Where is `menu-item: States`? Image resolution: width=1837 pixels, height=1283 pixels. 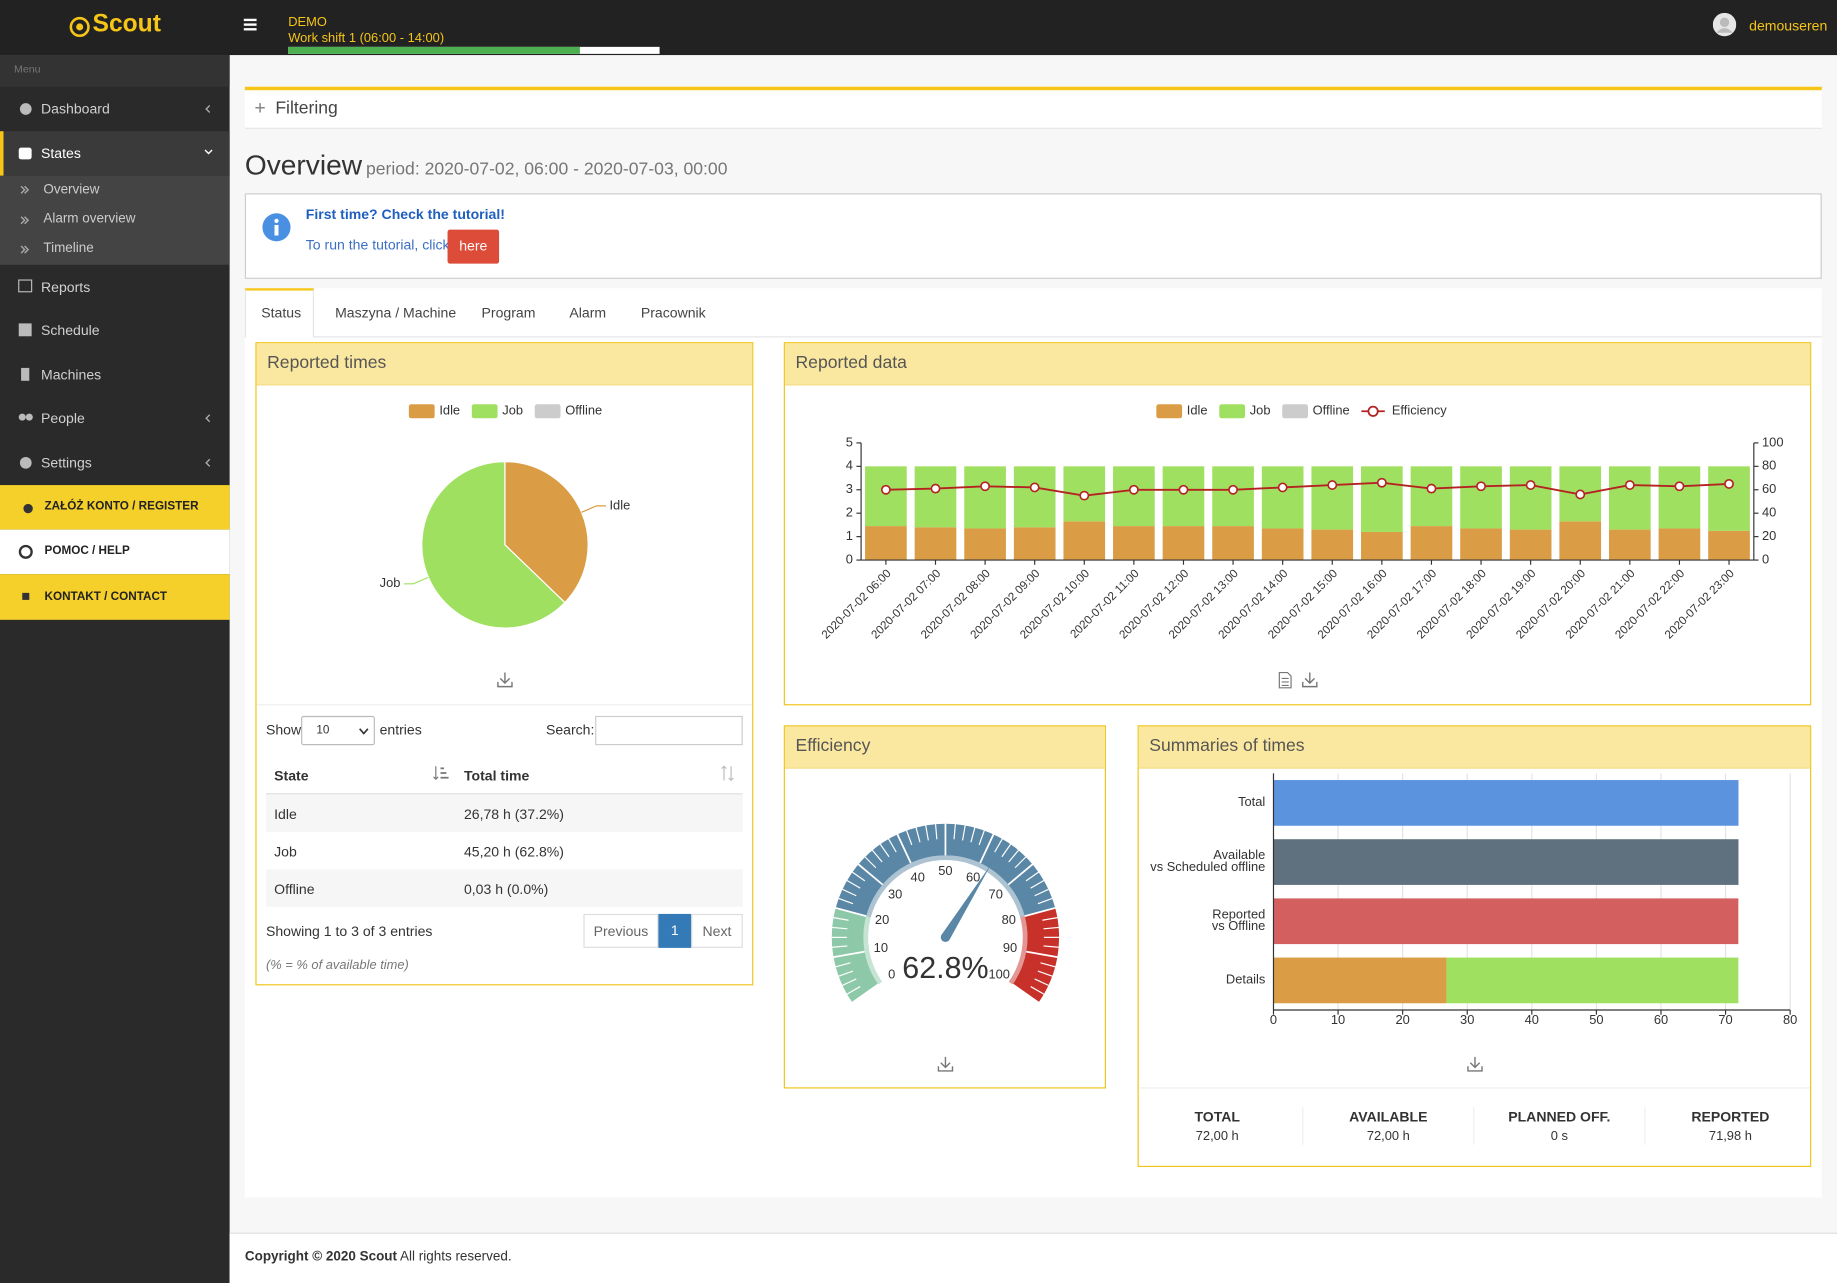 menu-item: States is located at coordinates (61, 153).